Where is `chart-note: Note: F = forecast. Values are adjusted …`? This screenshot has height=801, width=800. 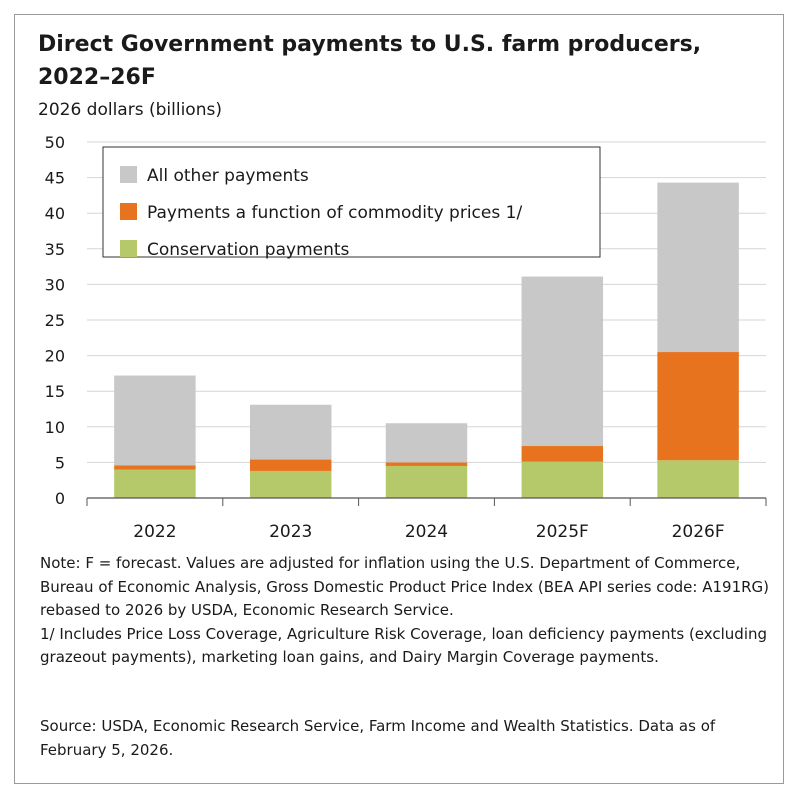 chart-note: Note: F = forecast. Values are adjusted … is located at coordinates (405, 611).